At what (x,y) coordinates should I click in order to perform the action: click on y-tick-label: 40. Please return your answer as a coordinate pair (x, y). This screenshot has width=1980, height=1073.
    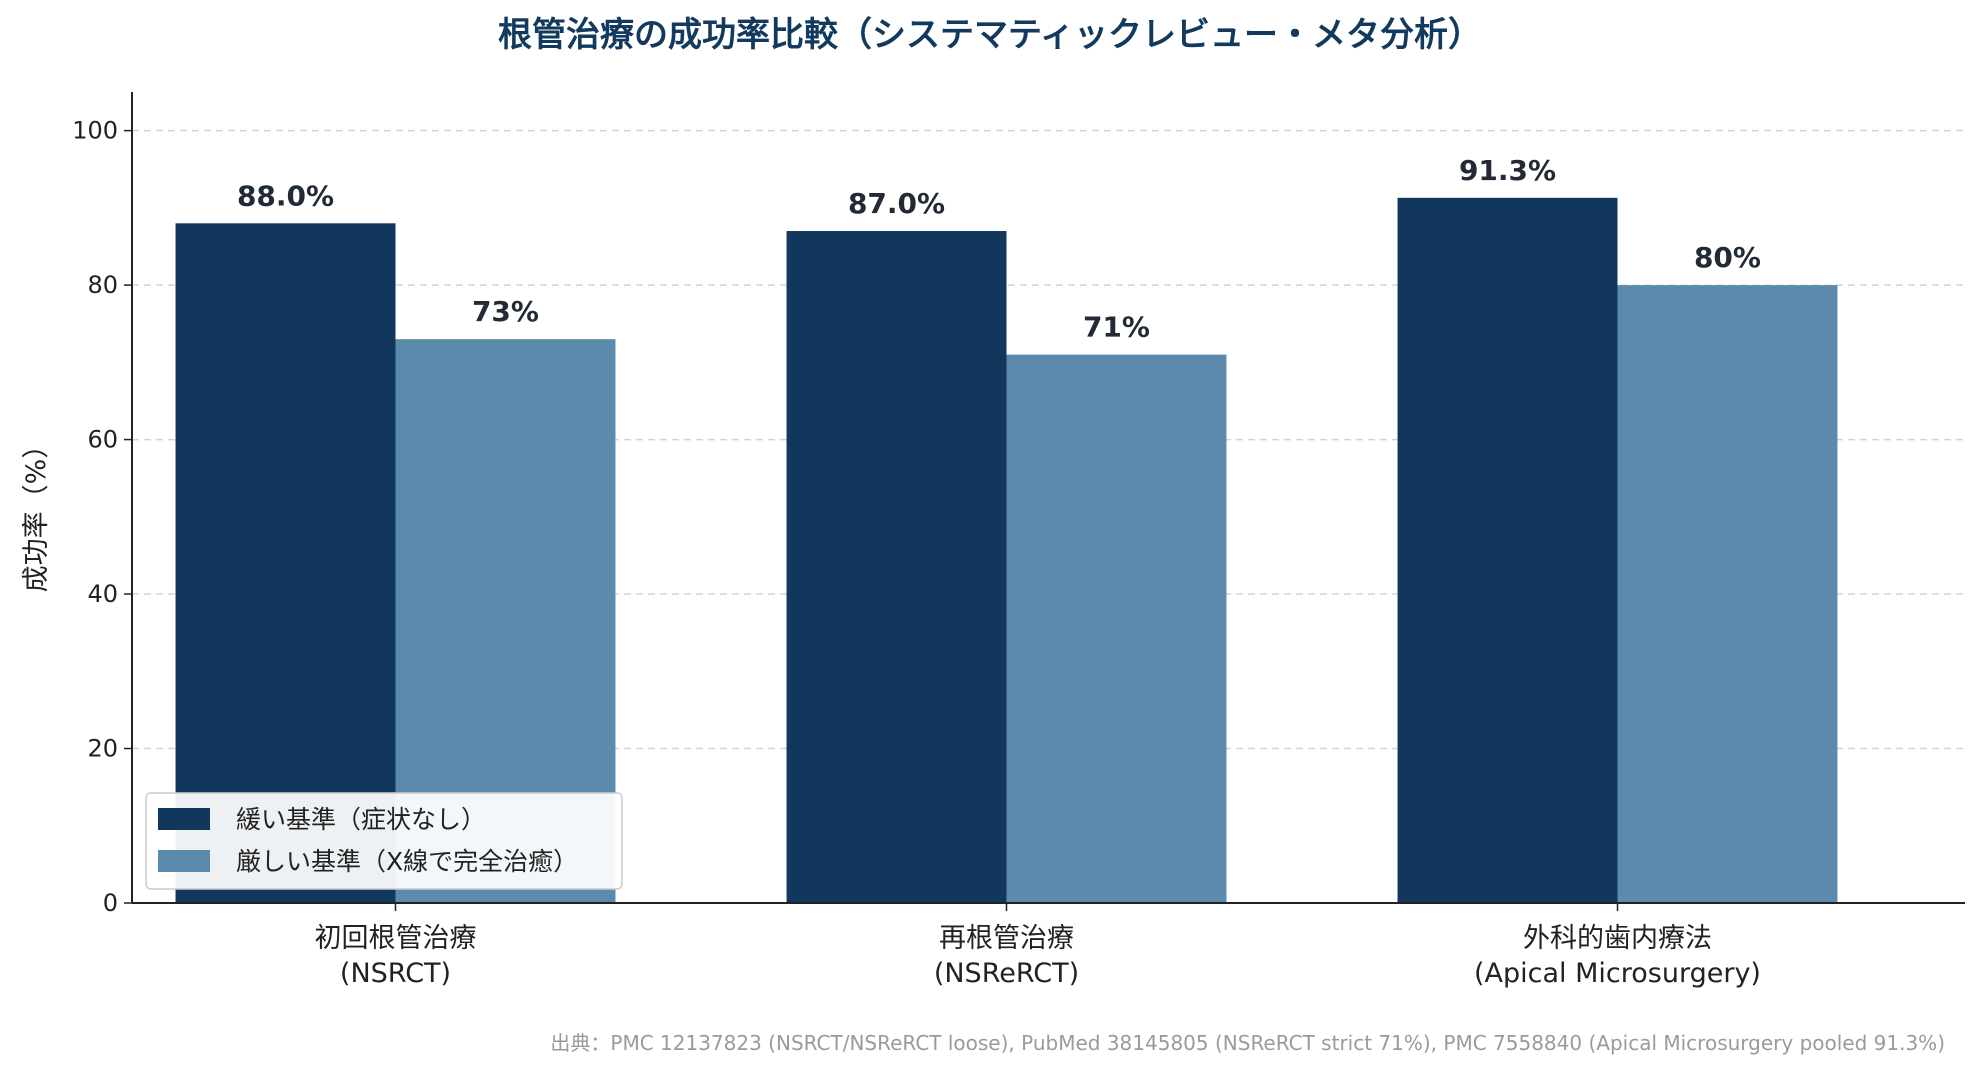
    Looking at the image, I should click on (102, 594).